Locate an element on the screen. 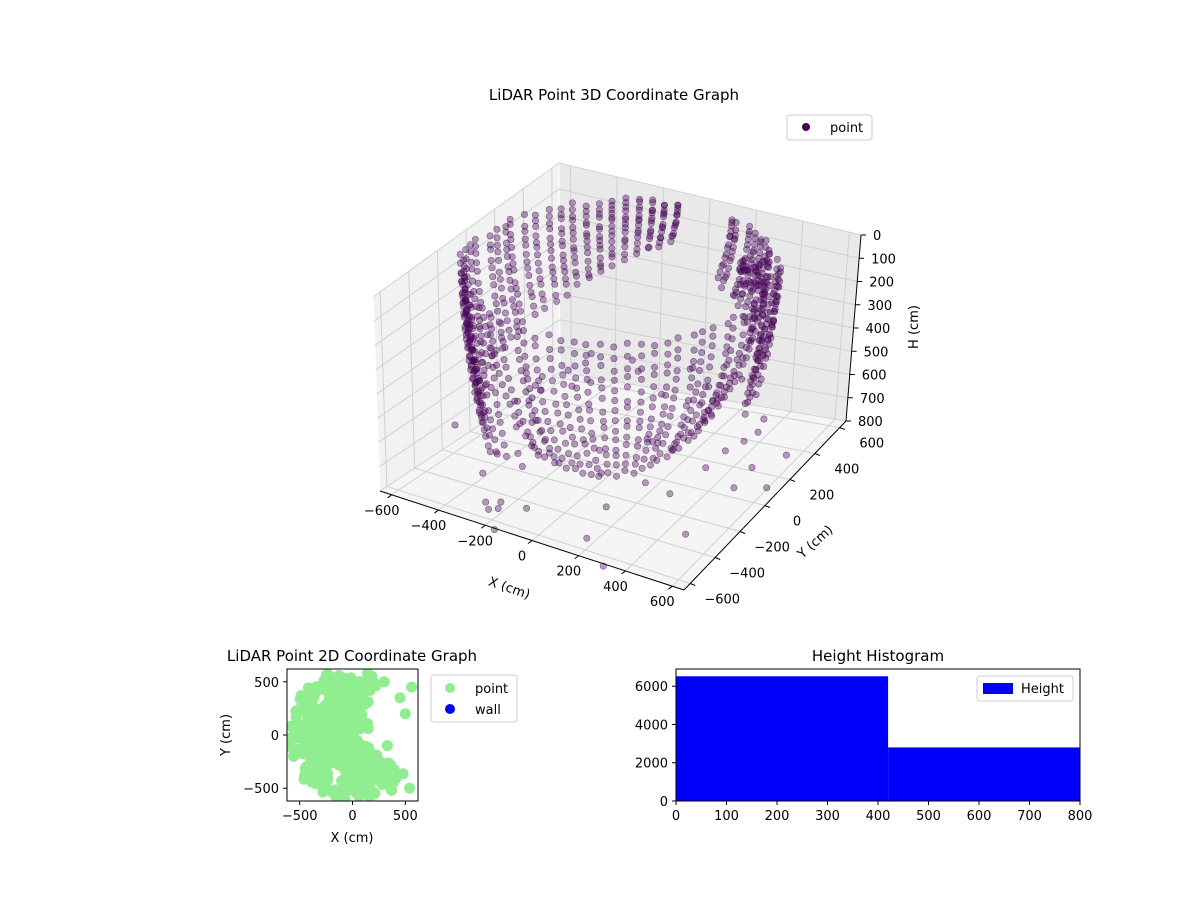 The height and width of the screenshot is (900, 1200). chart-3d-title: LiDAR Point 3D Coordinate Graph is located at coordinates (614, 95).